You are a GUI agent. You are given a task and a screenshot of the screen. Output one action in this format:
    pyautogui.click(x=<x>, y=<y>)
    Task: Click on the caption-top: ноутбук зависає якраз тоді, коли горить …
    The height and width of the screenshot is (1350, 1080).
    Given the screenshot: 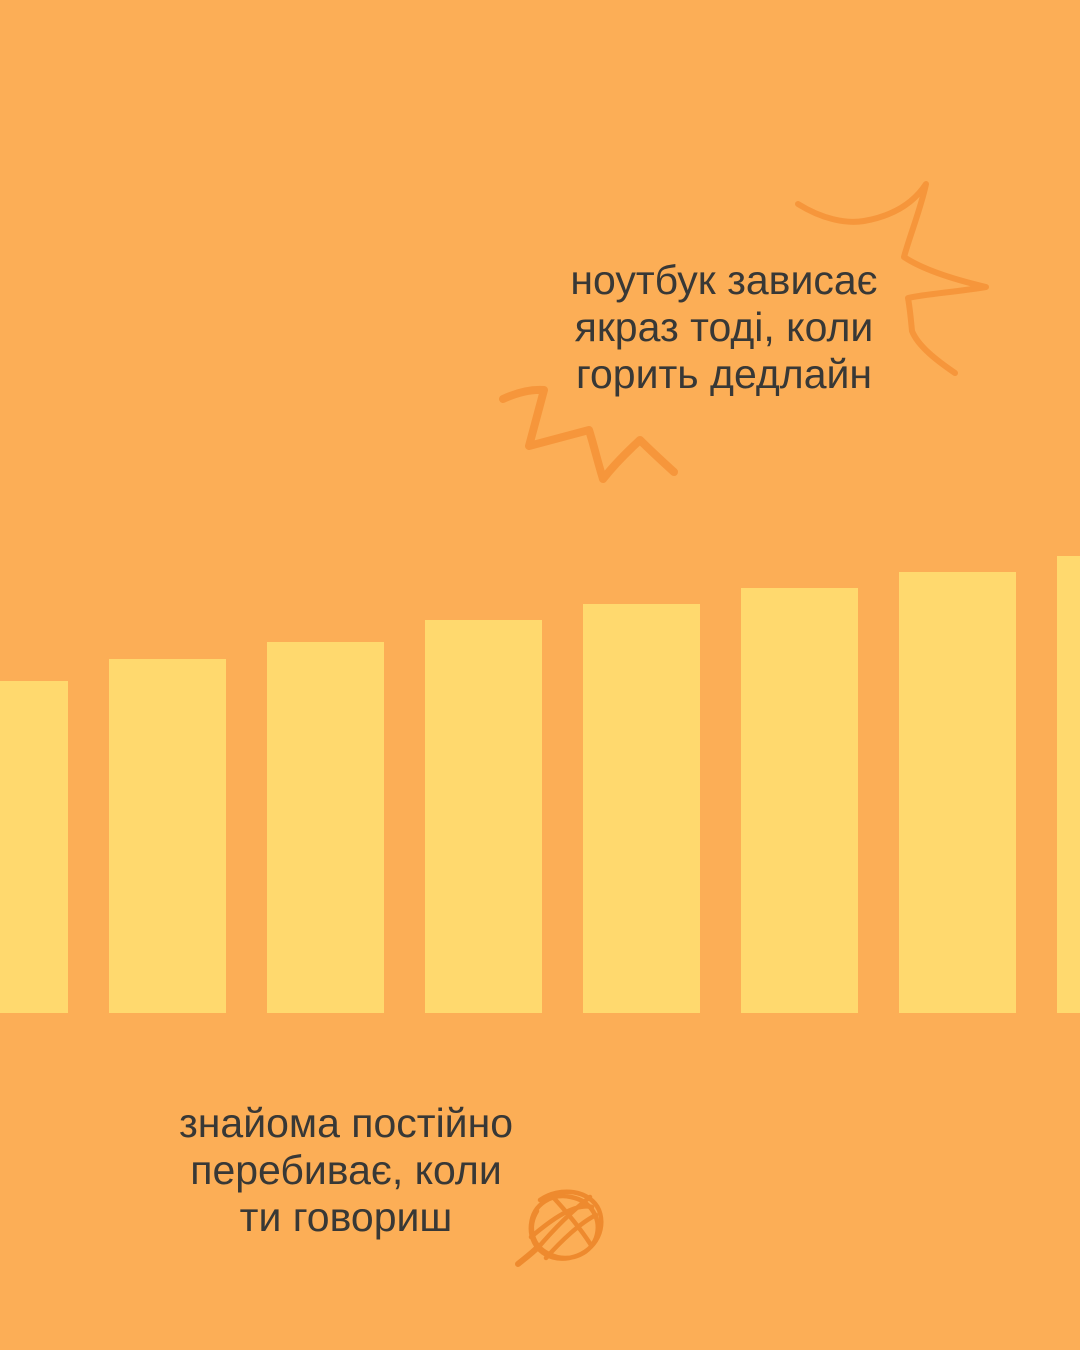 What is the action you would take?
    pyautogui.click(x=724, y=327)
    